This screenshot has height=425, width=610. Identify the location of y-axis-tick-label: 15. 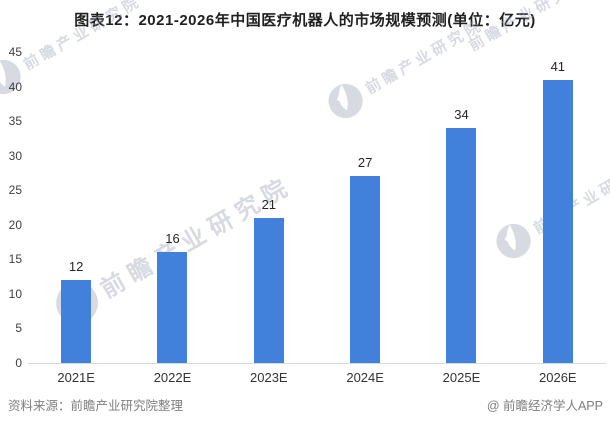
(15, 259).